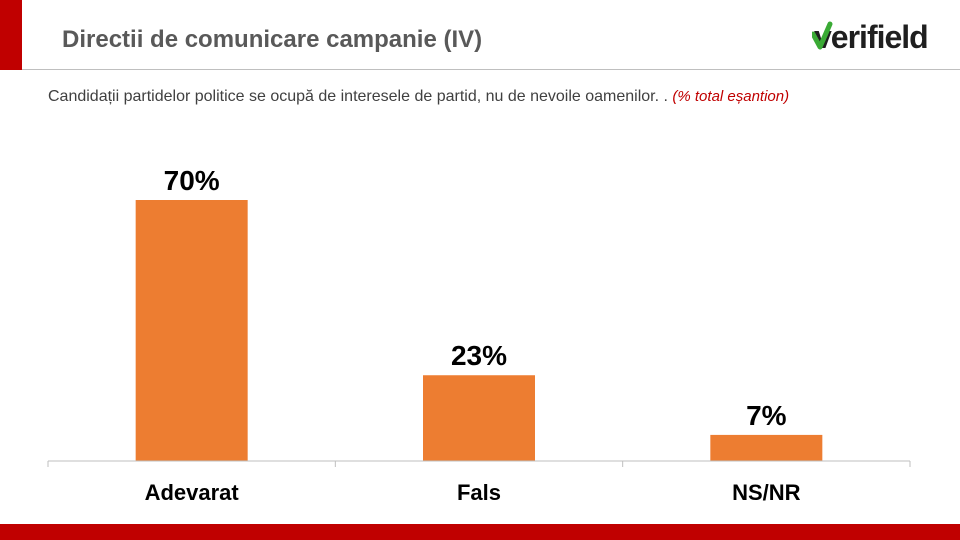 The height and width of the screenshot is (540, 960). I want to click on data-label: 70%, so click(192, 180).